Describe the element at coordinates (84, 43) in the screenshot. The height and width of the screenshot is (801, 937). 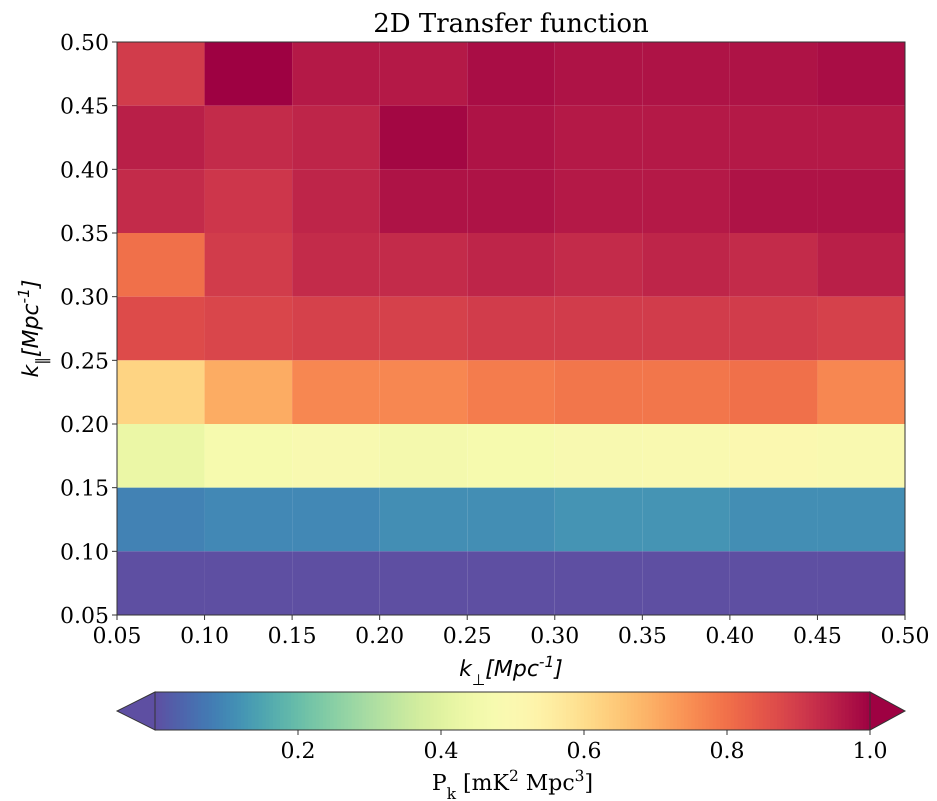
I see `y-tick-label: 0.50` at that location.